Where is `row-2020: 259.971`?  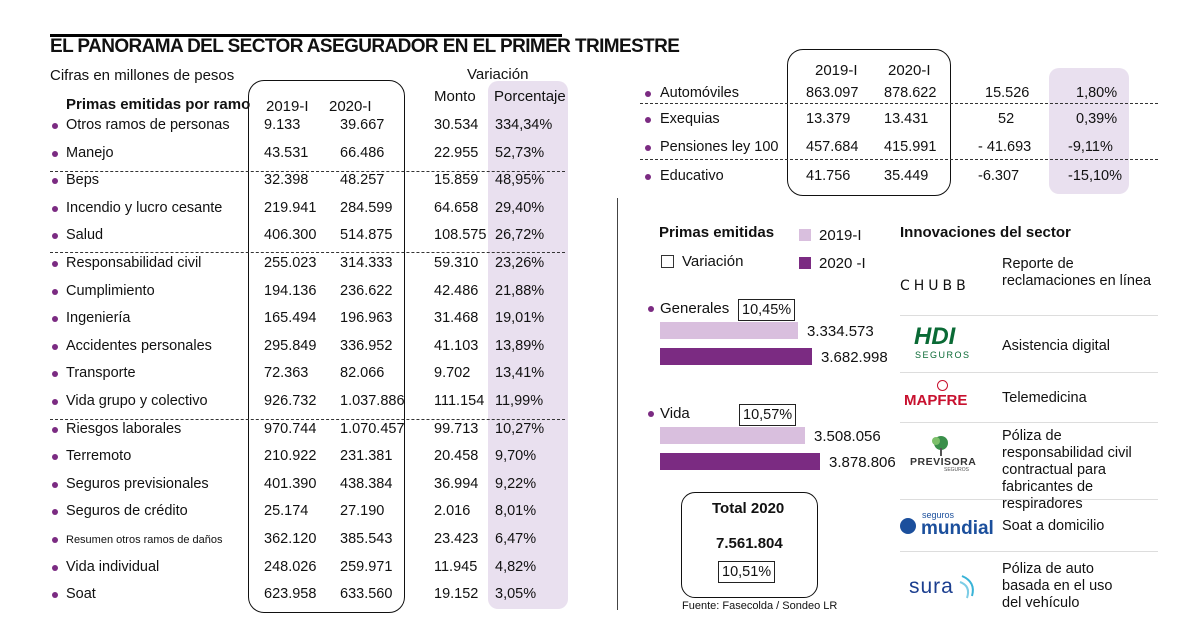
row-2020: 259.971 is located at coordinates (366, 567).